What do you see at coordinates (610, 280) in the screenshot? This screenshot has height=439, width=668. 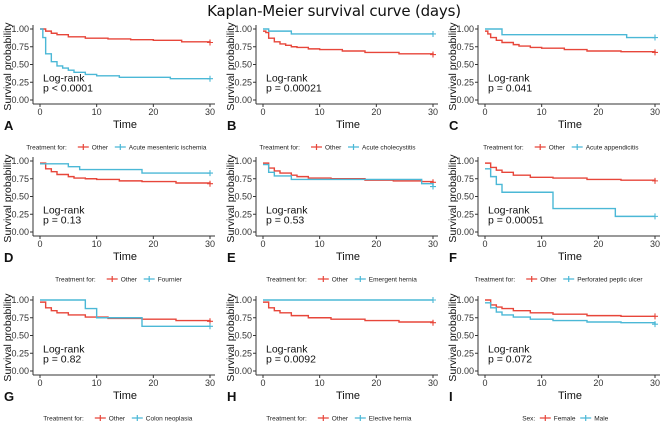 I see `legend-label-f-group: Perforated peptic ulcer` at bounding box center [610, 280].